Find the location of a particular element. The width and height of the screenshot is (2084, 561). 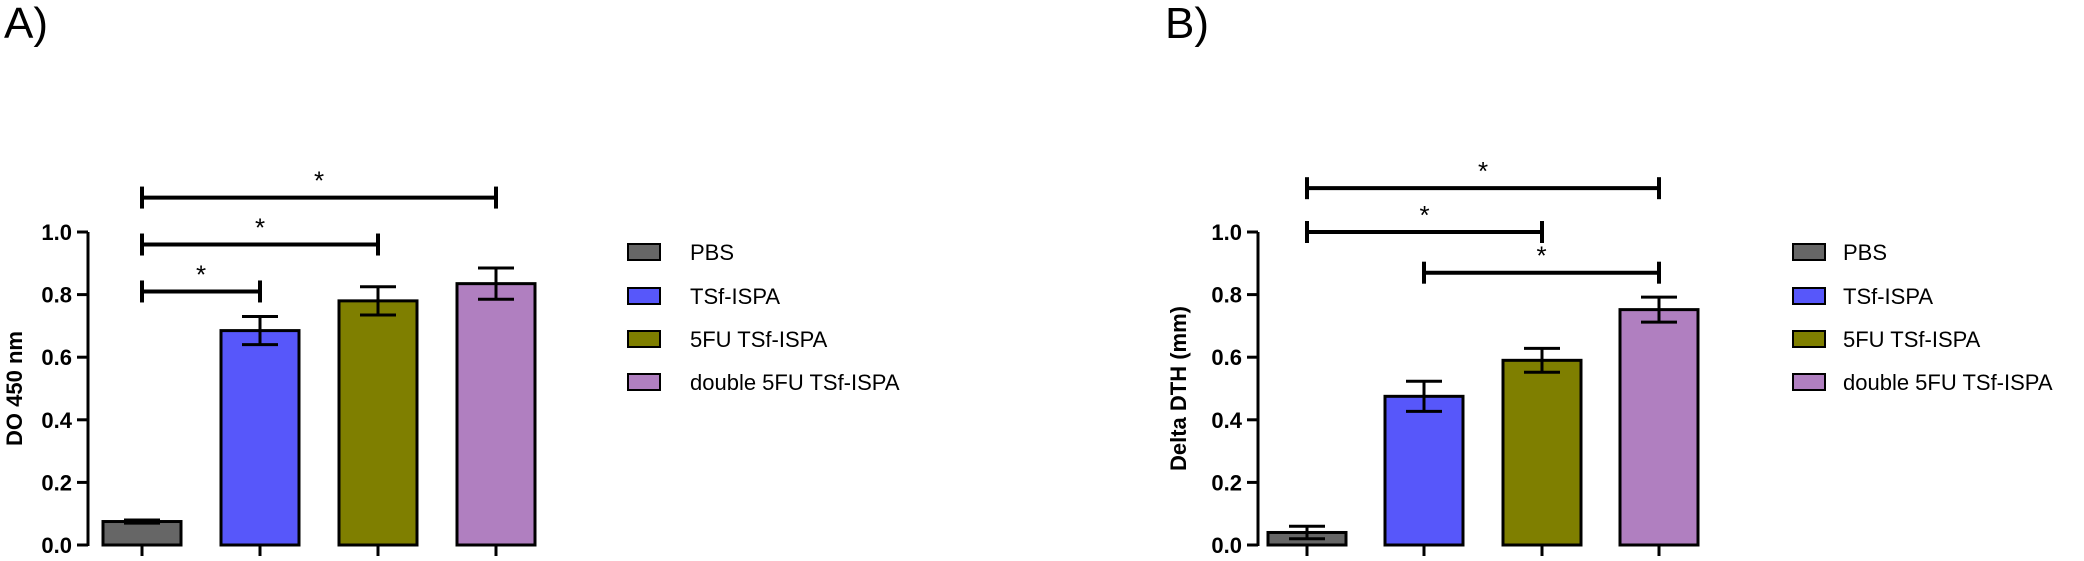

y-axis-label: DO 450 nm is located at coordinates (14, 388).